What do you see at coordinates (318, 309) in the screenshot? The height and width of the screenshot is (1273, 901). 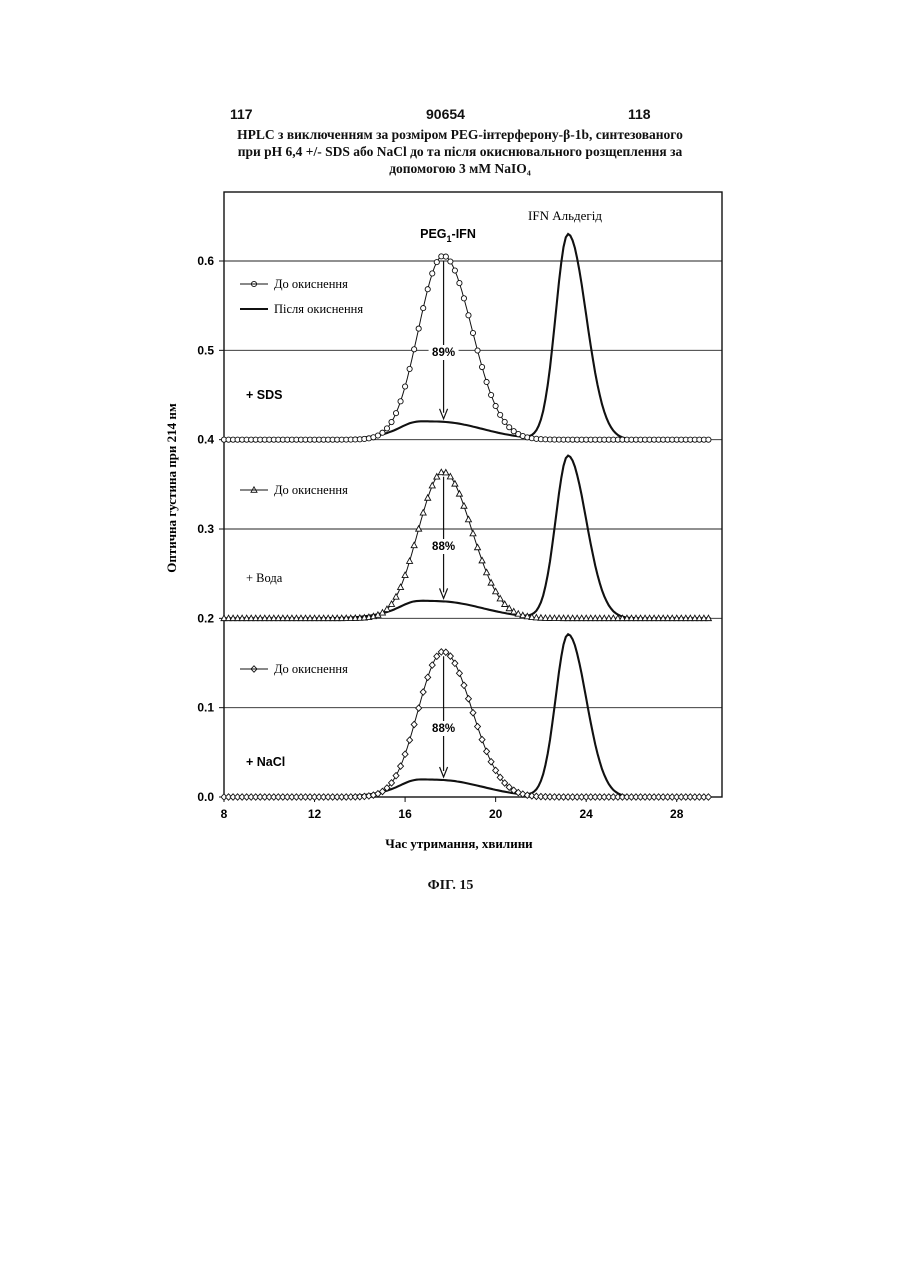 I see `legend-label-after: Після окиснення` at bounding box center [318, 309].